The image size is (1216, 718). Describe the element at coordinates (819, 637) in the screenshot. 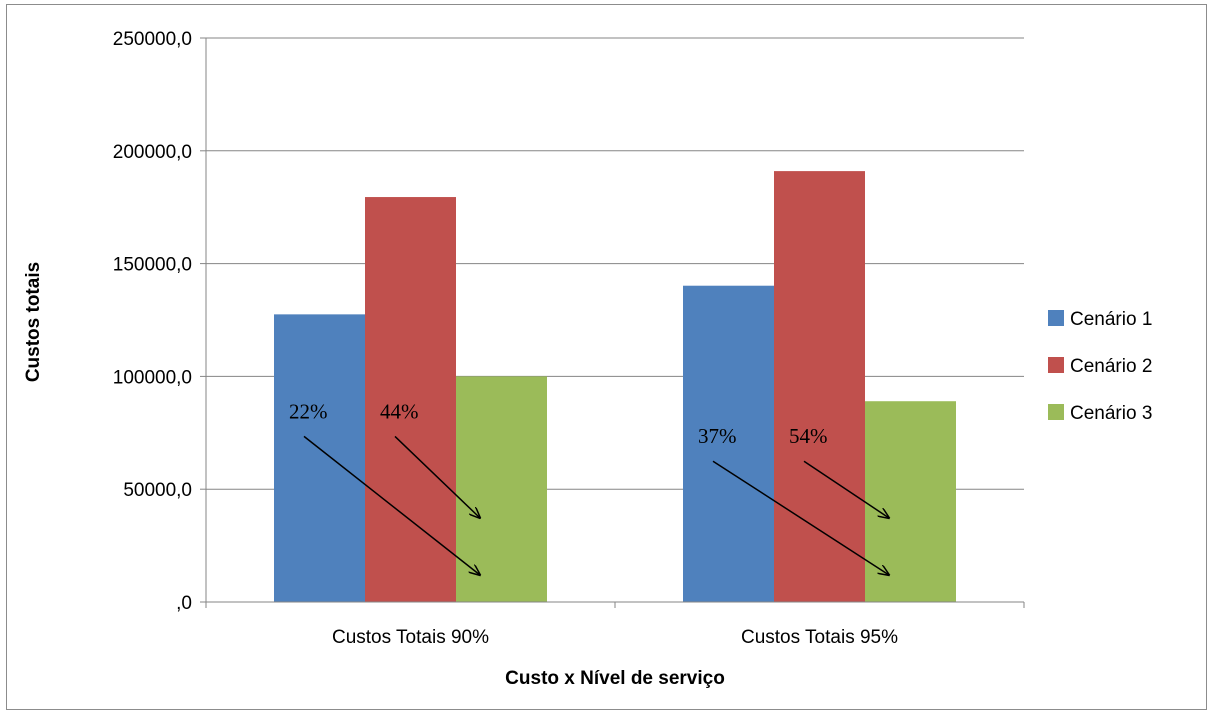

I see `x-tick-label: Custos Totais 95%` at that location.